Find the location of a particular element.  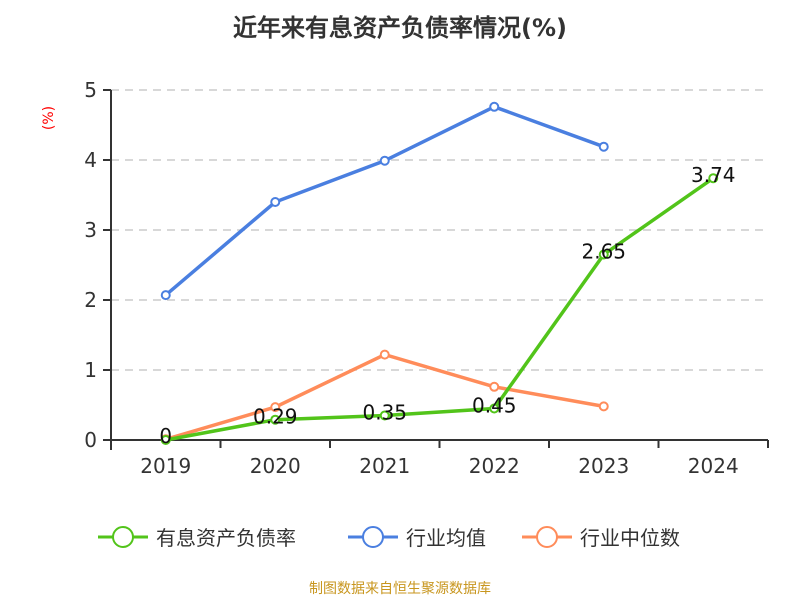

y-tick-label: 4 is located at coordinates (90, 160).